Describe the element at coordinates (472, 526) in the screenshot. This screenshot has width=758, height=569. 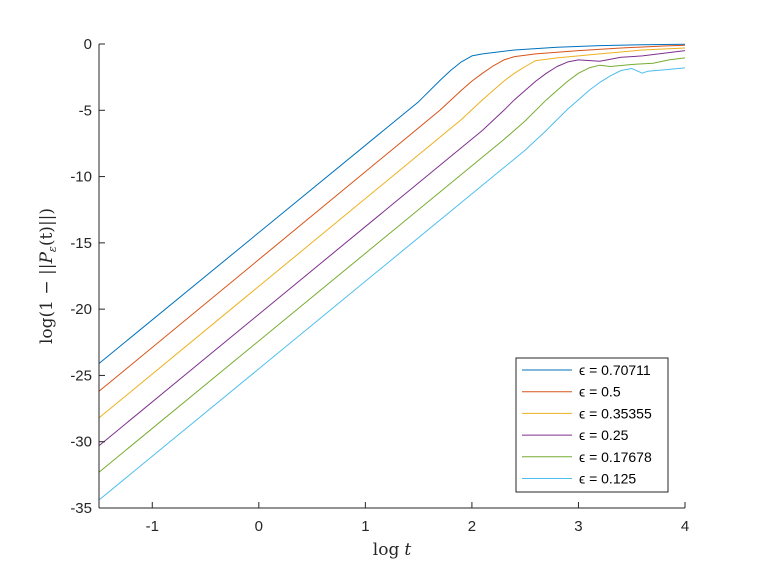
I see `x-tick-label: 2` at that location.